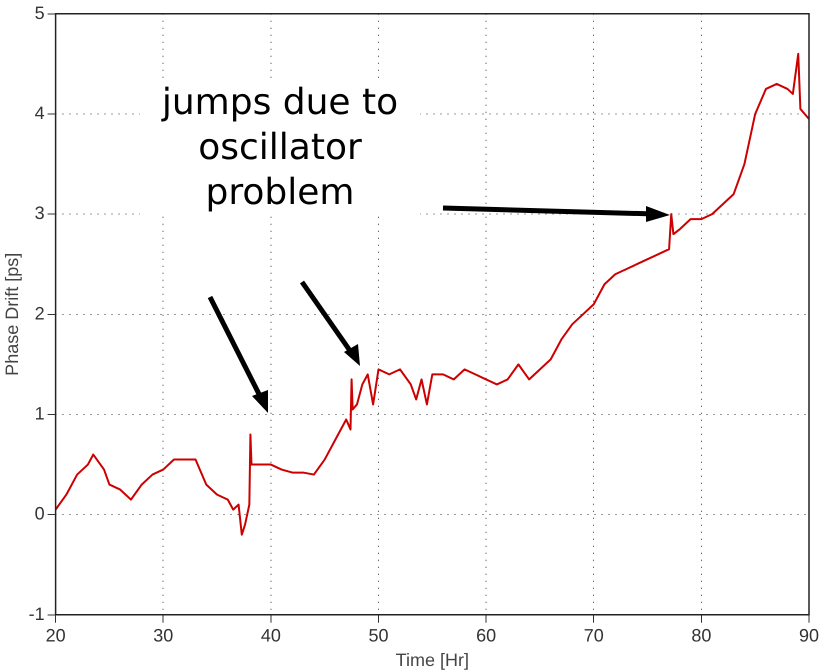  I want to click on y-tick-label: 5, so click(39, 12).